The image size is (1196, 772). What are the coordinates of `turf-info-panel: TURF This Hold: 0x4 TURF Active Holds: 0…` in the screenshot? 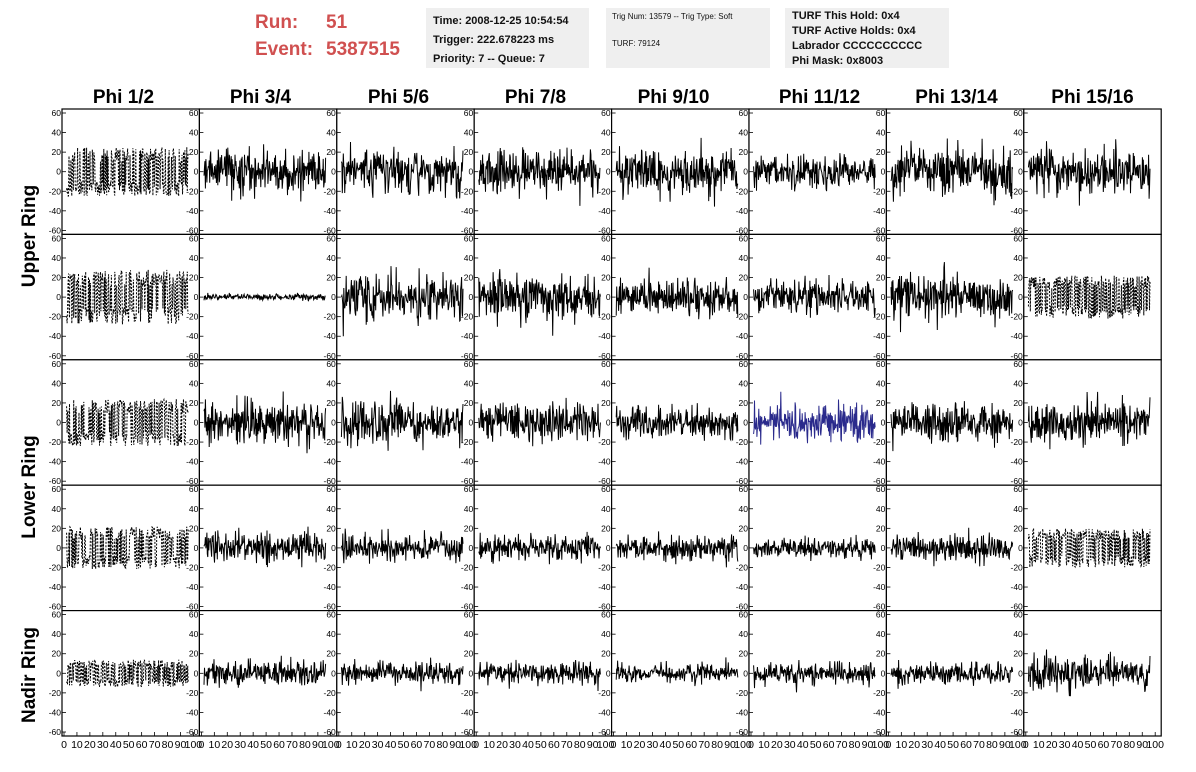 It's located at (867, 38).